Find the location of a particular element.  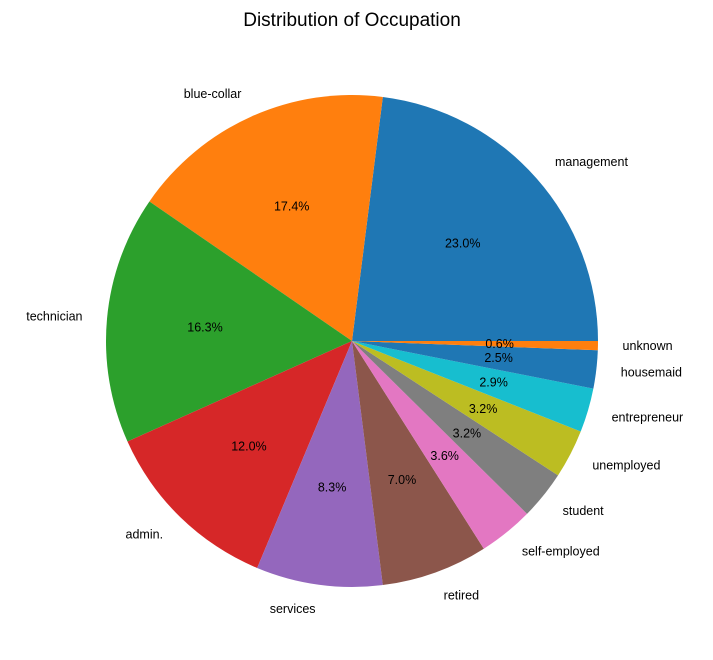

pie-slice-admin is located at coordinates (239, 454).